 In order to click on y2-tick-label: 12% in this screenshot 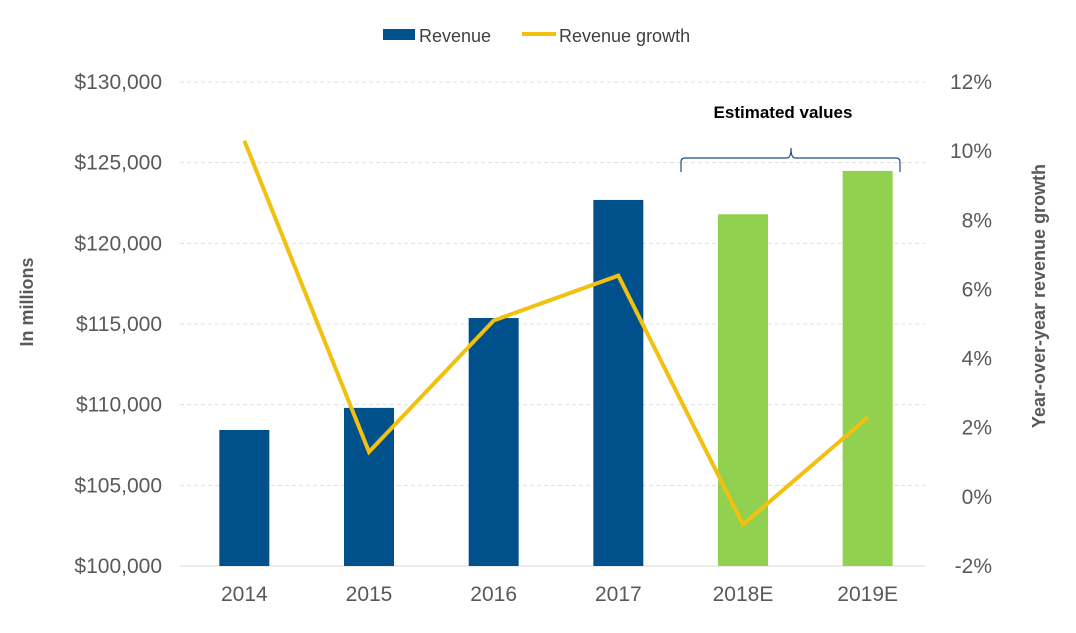, I will do `click(971, 82)`.